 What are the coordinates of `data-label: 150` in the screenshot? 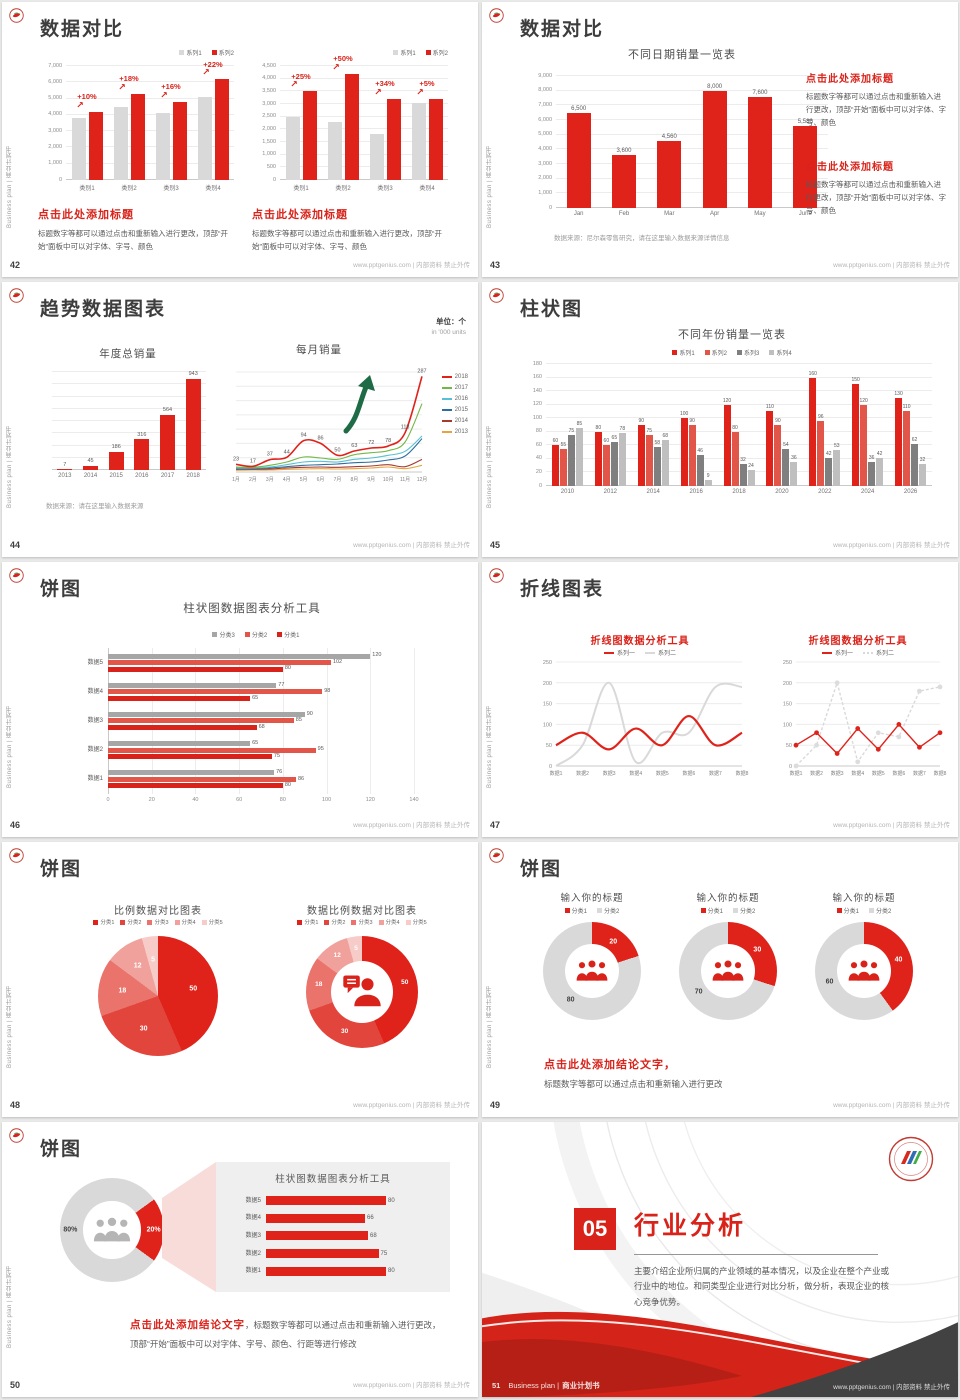 It's located at (855, 380).